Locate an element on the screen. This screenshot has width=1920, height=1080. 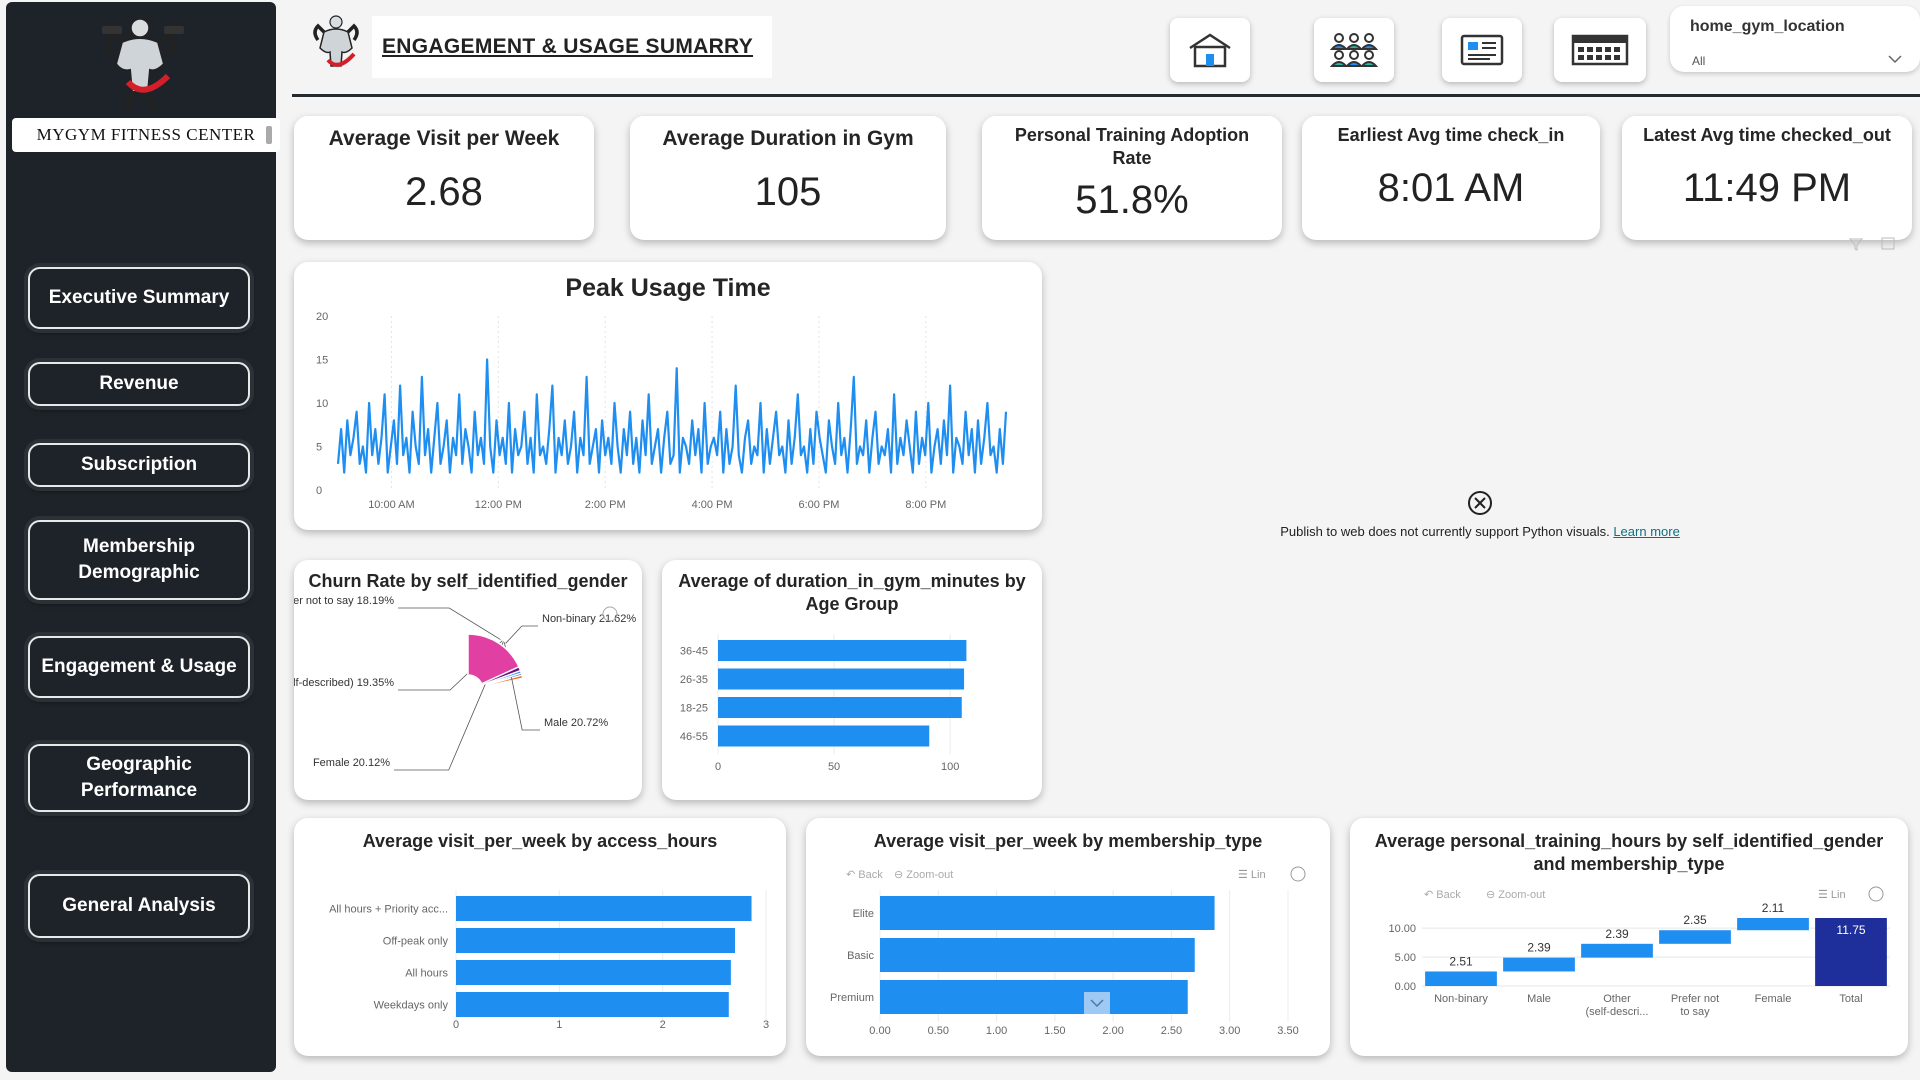
x-tick-label: 3 is located at coordinates (766, 1025).